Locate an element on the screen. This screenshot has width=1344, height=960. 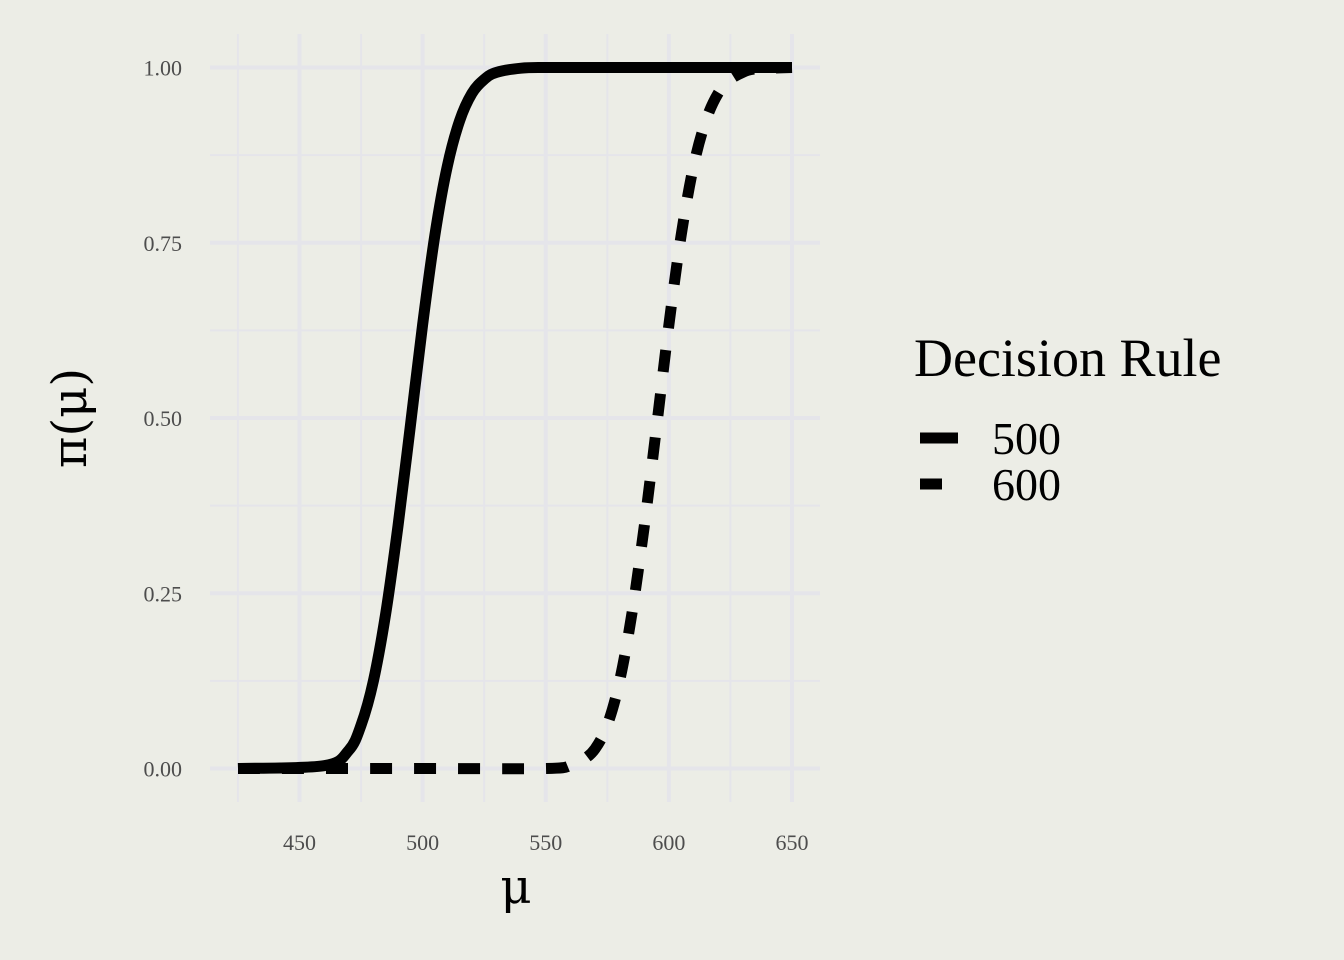
x-tick-label: 550 is located at coordinates (545, 842).